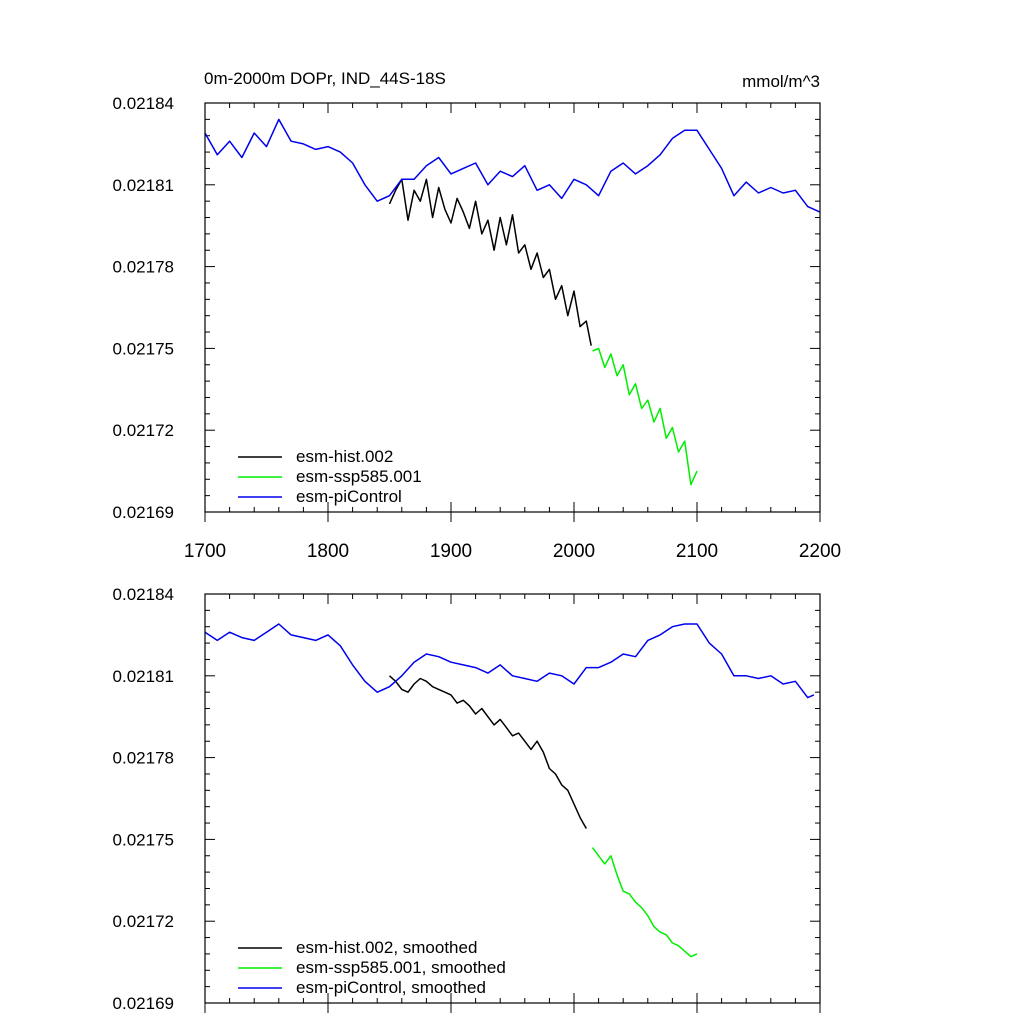 Image resolution: width=1024 pixels, height=1024 pixels. I want to click on legend-label: esm-hist.002, so click(344, 456).